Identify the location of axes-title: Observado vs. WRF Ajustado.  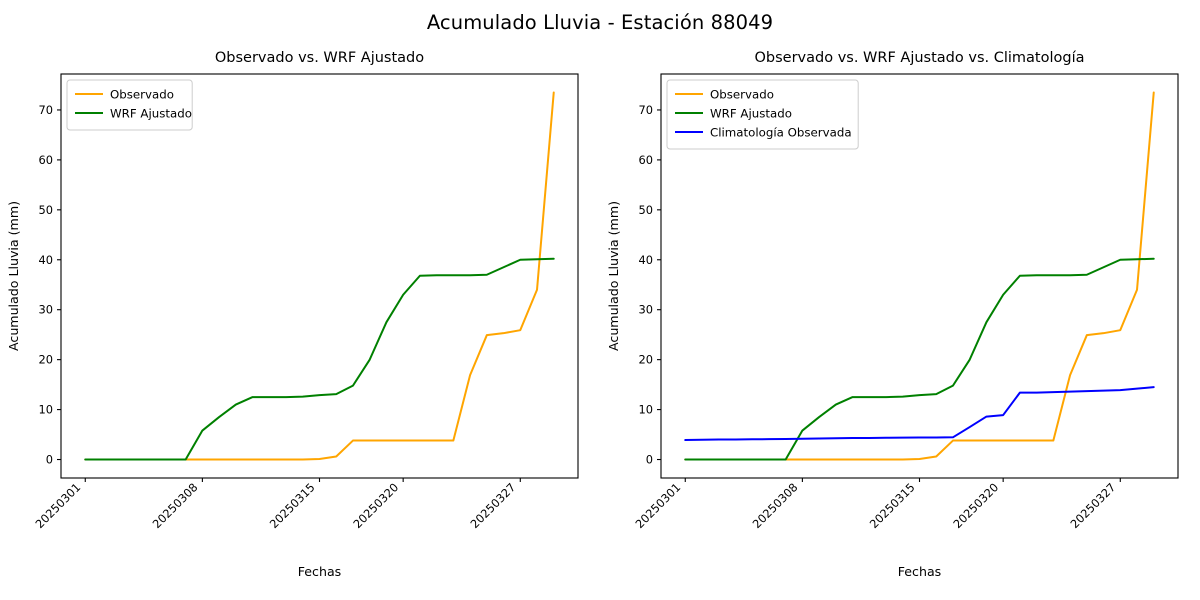
(319, 58).